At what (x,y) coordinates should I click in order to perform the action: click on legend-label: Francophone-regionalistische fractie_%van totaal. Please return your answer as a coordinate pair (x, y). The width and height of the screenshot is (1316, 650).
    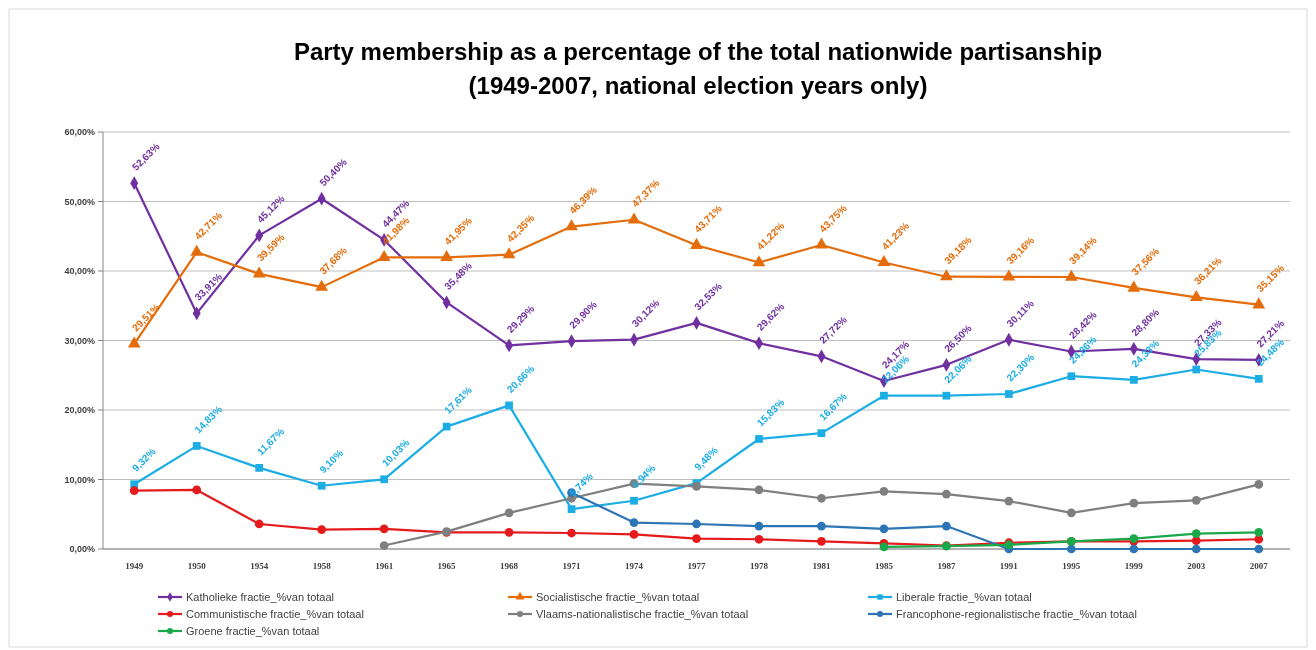
    Looking at the image, I should click on (1016, 613).